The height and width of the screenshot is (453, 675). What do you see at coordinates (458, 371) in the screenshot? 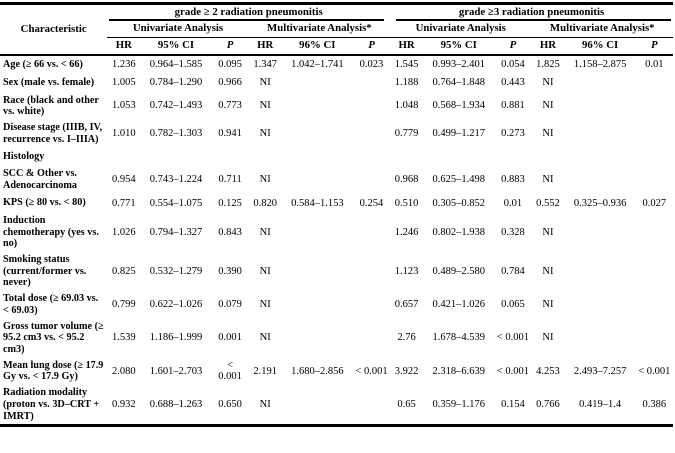
I see `value-cell: 2.318–6.639` at bounding box center [458, 371].